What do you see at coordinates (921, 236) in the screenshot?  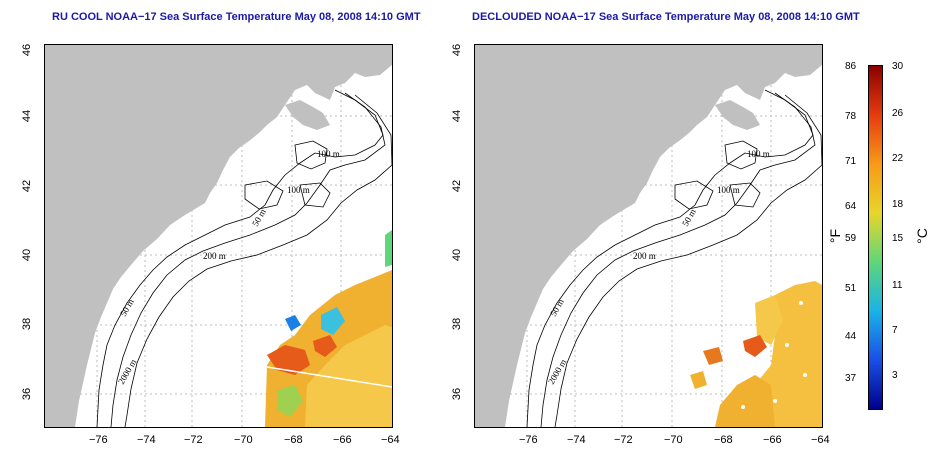 I see `celsius-unit: °C` at bounding box center [921, 236].